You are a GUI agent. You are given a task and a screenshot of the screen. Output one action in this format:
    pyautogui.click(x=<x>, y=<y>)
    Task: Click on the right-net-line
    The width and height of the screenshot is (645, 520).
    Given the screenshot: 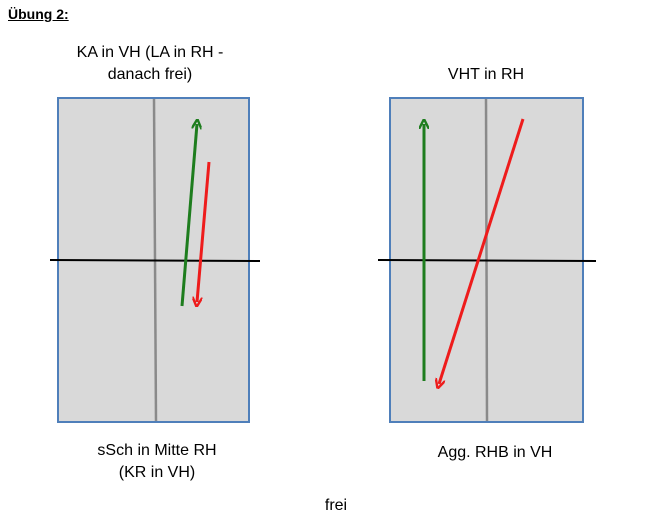 What is the action you would take?
    pyautogui.click(x=487, y=260)
    